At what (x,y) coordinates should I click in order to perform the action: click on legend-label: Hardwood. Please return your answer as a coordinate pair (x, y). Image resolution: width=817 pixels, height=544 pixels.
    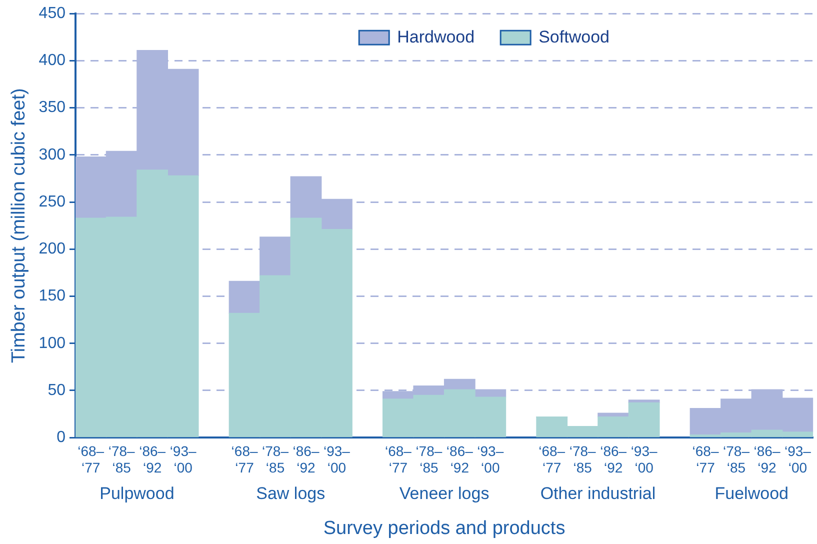
    Looking at the image, I should click on (436, 36).